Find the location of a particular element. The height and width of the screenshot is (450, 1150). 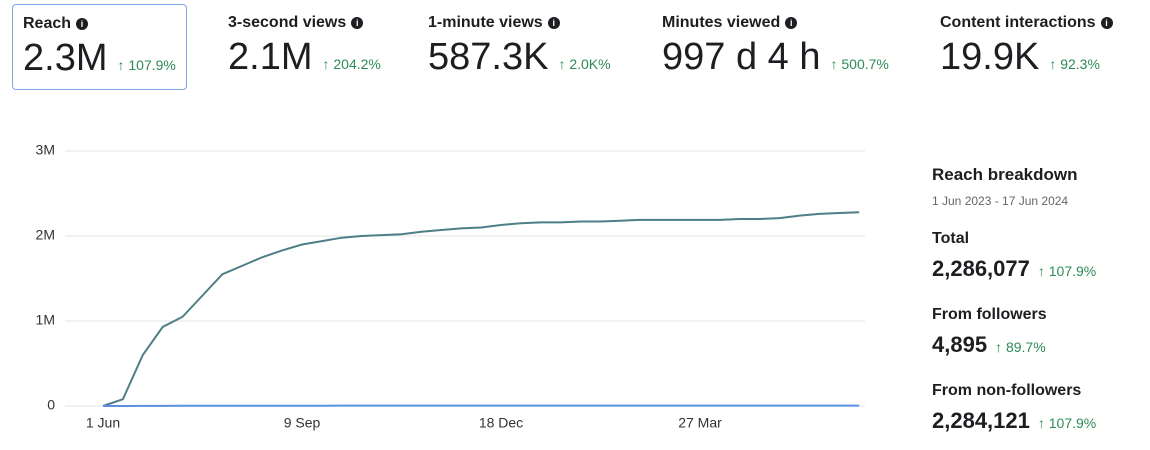

breakdown-value-row: 2,286,077 ↑ 107.9% is located at coordinates (1014, 269).